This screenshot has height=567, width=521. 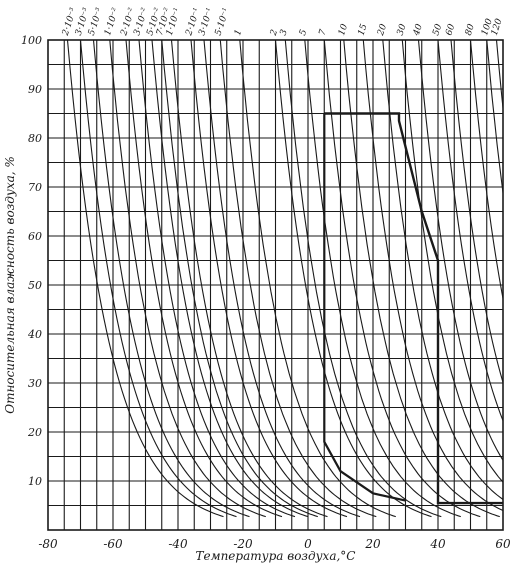 What do you see at coordinates (31, 261) in the screenshot?
I see `y-tick-labels: 10 20 30 40 50 60 70 80 90 100` at bounding box center [31, 261].